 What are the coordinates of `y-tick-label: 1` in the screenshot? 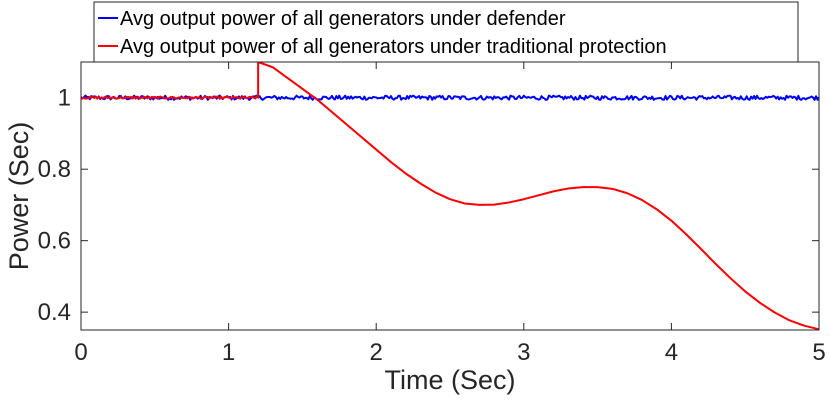 It's located at (64, 98).